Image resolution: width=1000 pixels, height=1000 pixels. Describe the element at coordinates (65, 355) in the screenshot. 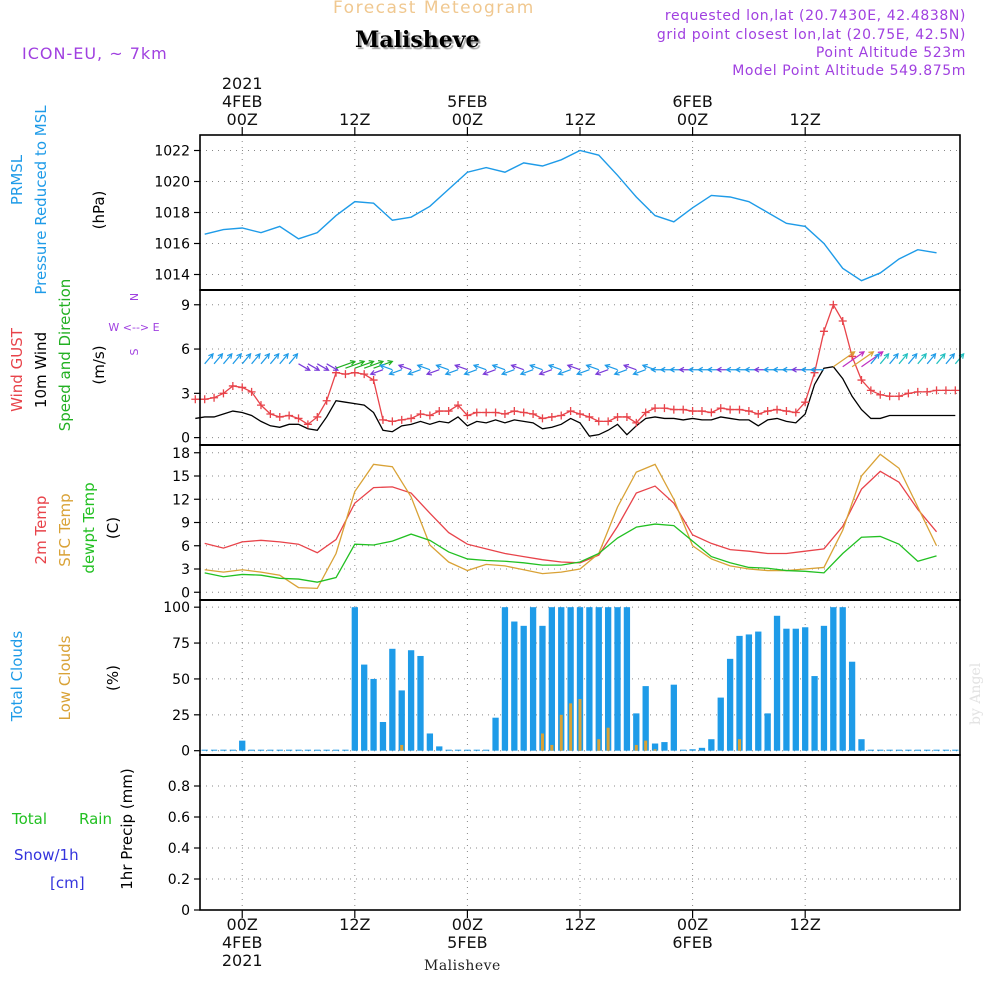

I see `speed-direction-label: Speed and Direction` at that location.